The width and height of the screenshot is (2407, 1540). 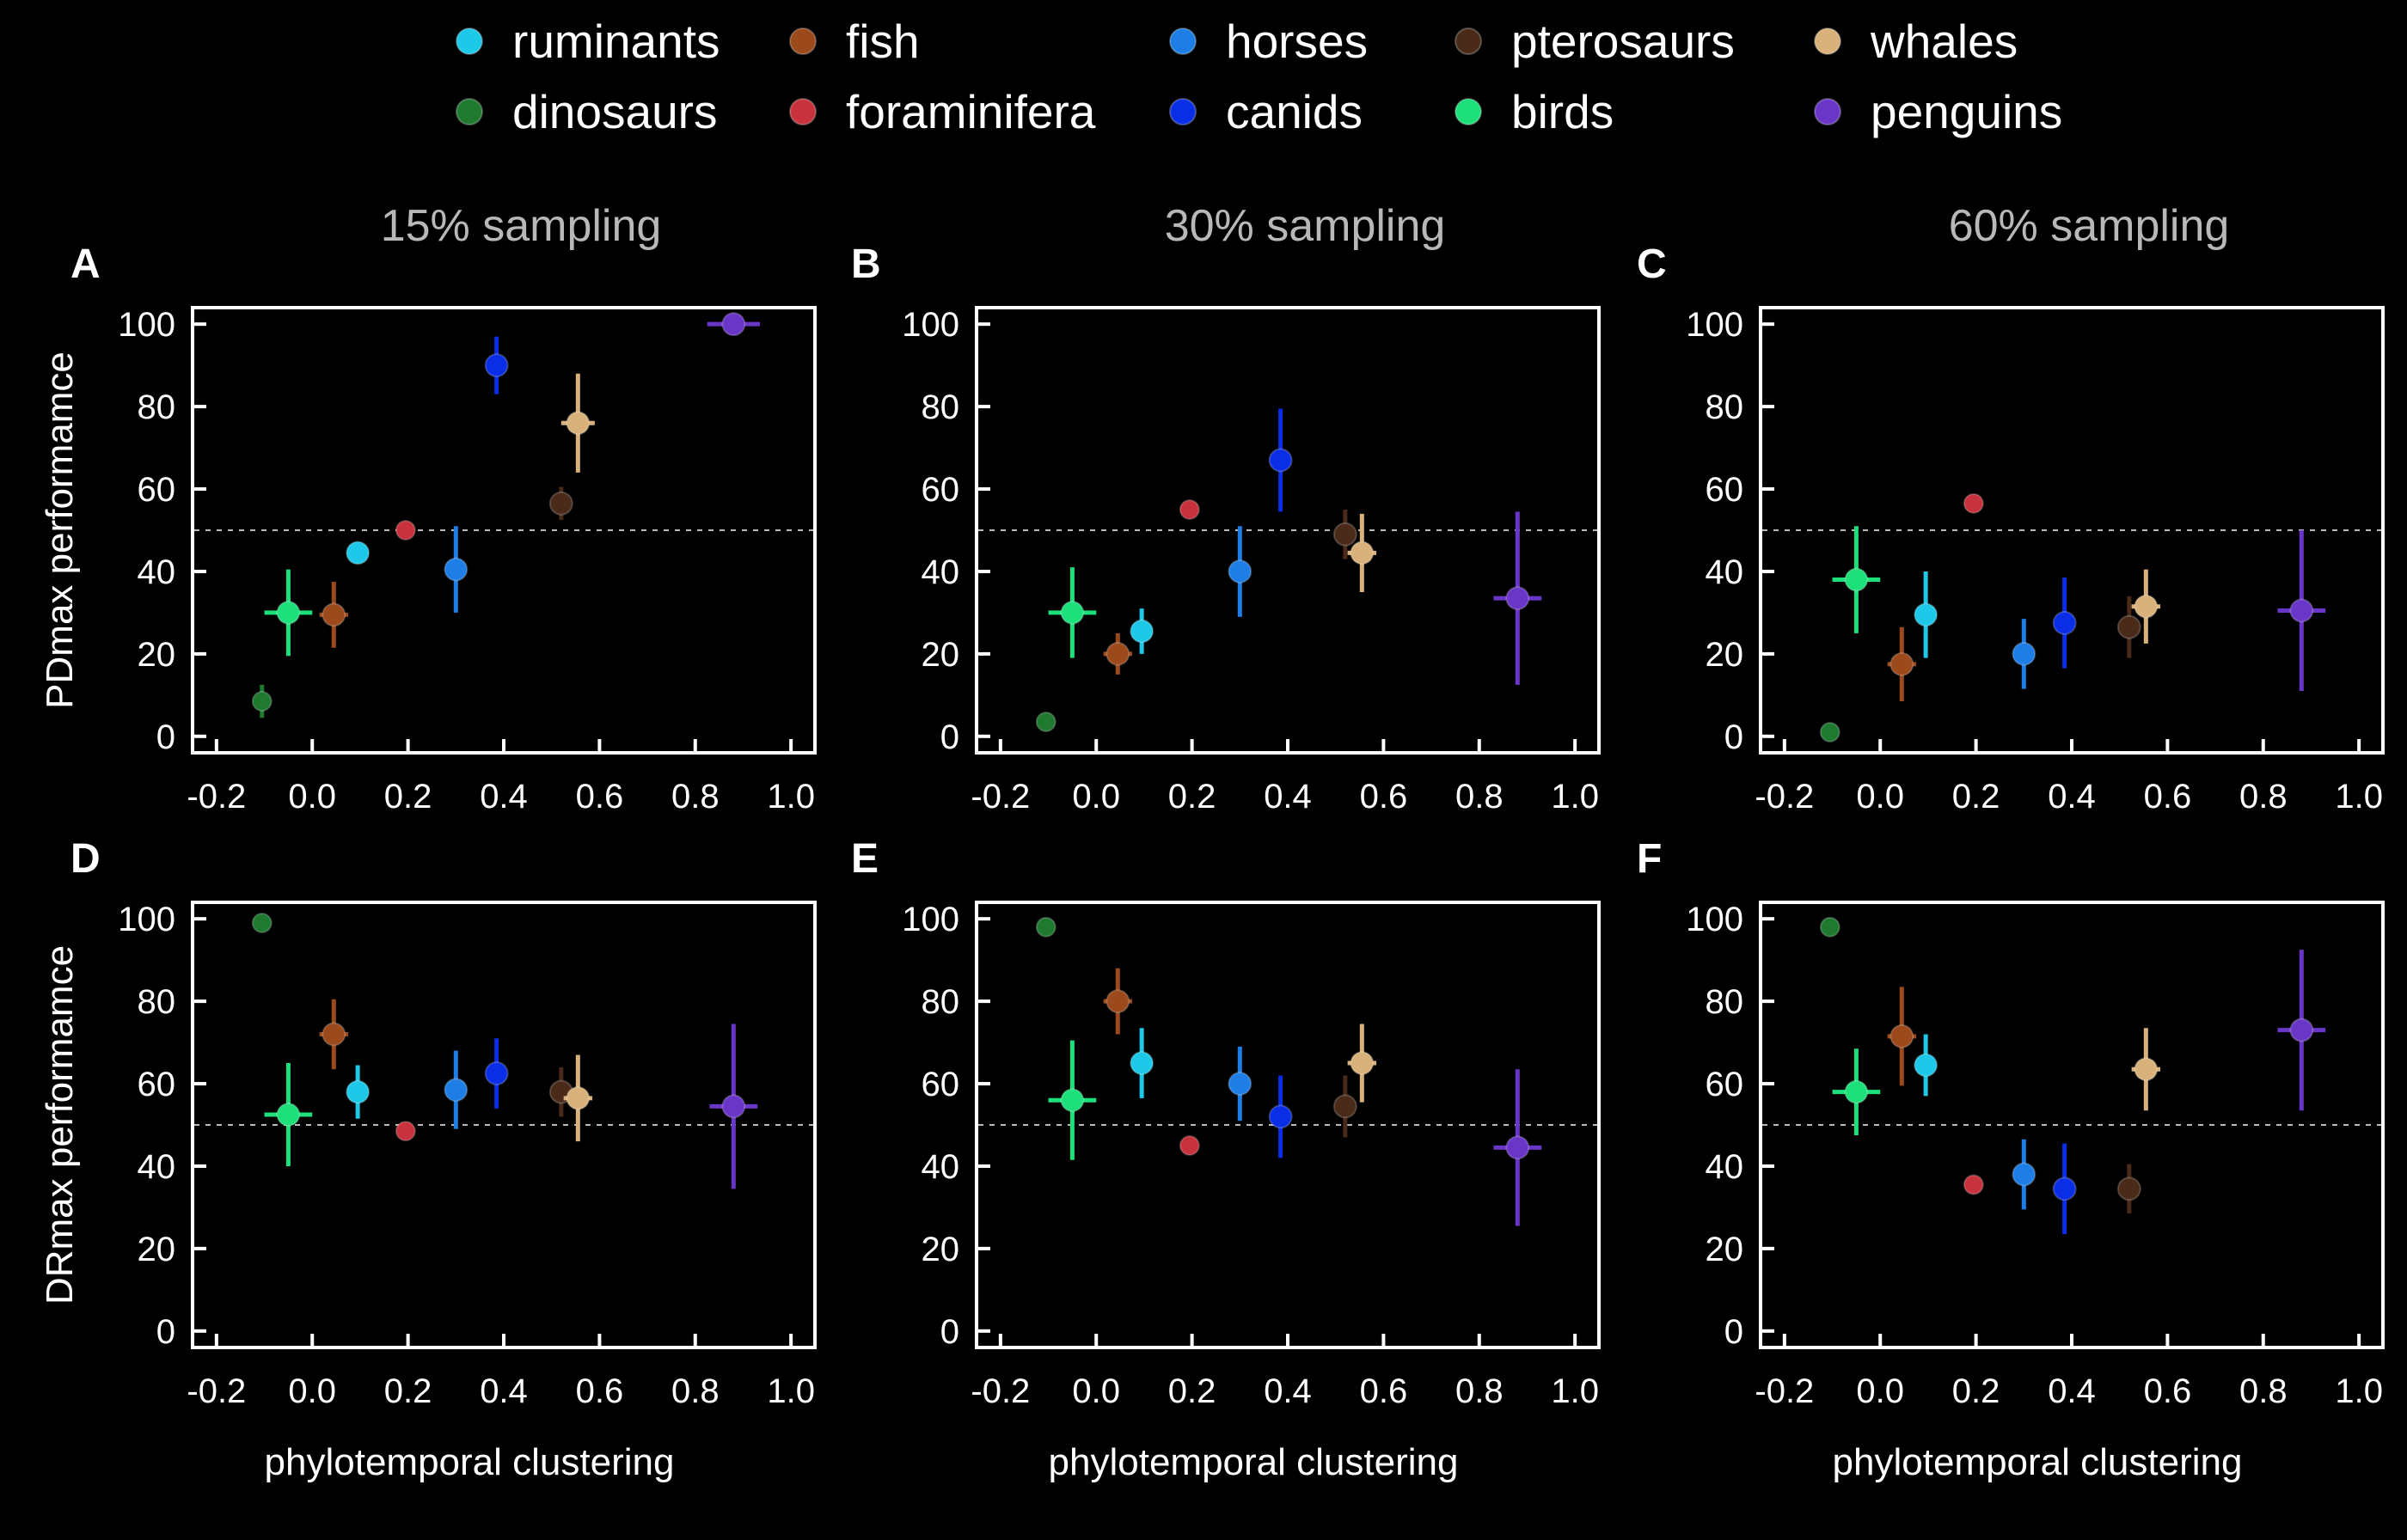 What do you see at coordinates (1468, 41) in the screenshot?
I see `legend-swatch-pterosaurs` at bounding box center [1468, 41].